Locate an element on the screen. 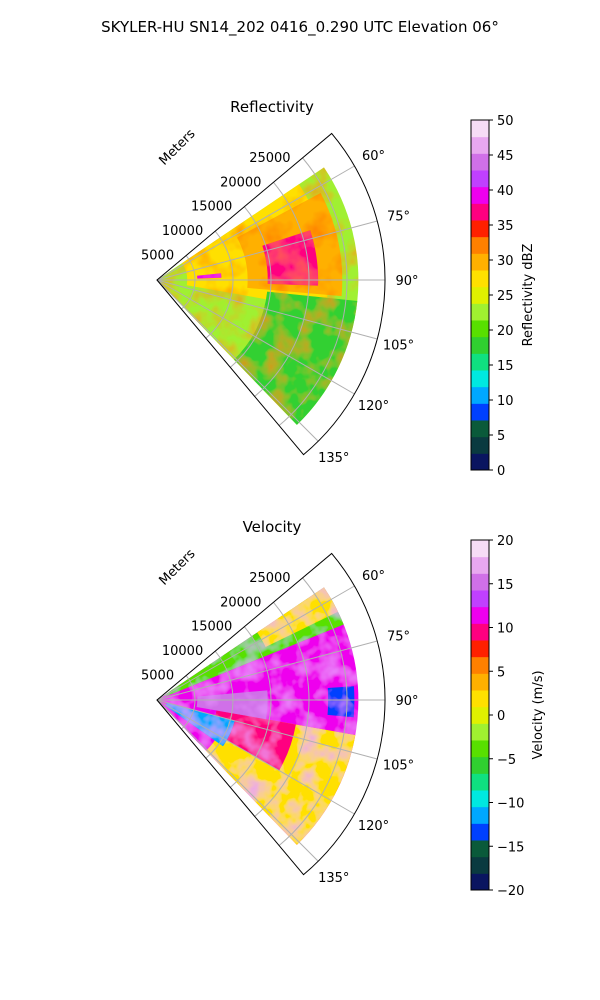 Image resolution: width=600 pixels, height=1000 pixels. reflectivity-range-ticks: 5000 10000 15000 20000 25000 is located at coordinates (216, 207).